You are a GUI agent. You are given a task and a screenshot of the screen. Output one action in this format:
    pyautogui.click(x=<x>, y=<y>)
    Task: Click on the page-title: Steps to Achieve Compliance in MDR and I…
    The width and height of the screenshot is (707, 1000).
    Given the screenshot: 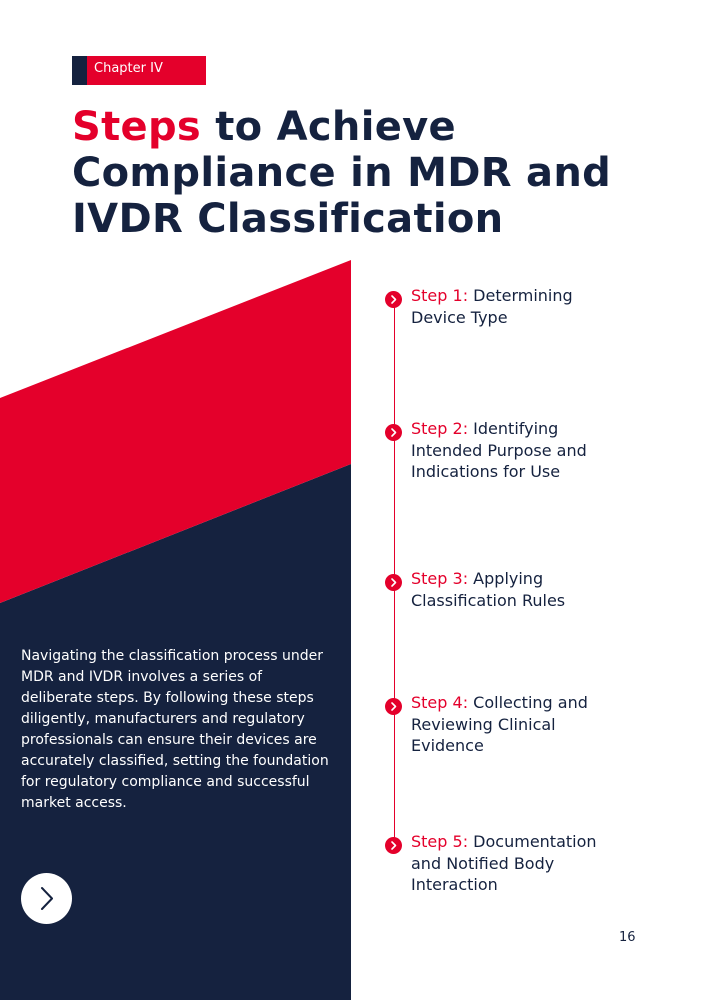 What is the action you would take?
    pyautogui.click(x=372, y=173)
    